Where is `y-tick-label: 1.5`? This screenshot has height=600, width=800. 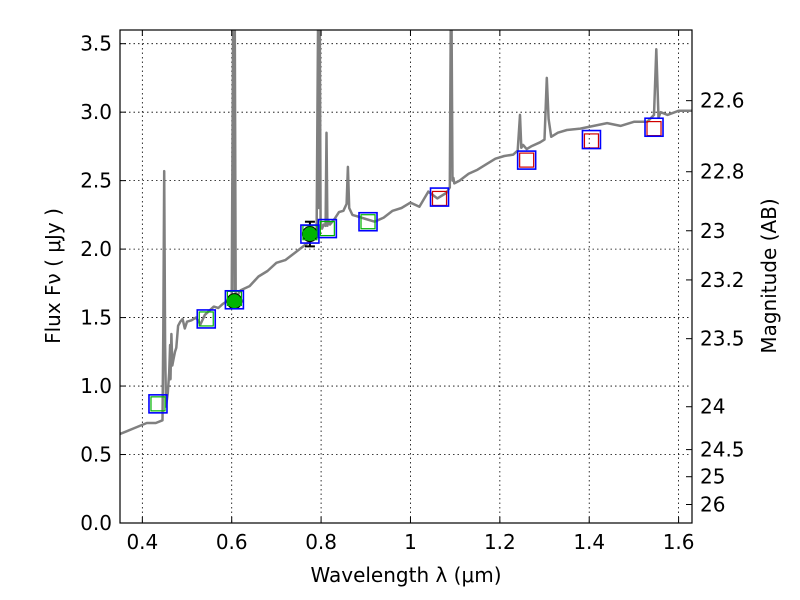
y-tick-label: 1.5 is located at coordinates (96, 318).